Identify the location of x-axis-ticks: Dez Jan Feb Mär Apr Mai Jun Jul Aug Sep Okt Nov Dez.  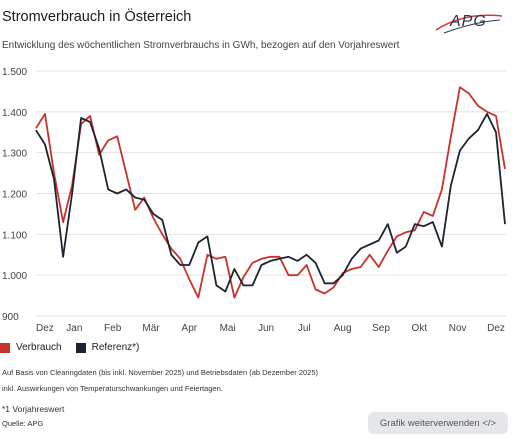
(270, 328).